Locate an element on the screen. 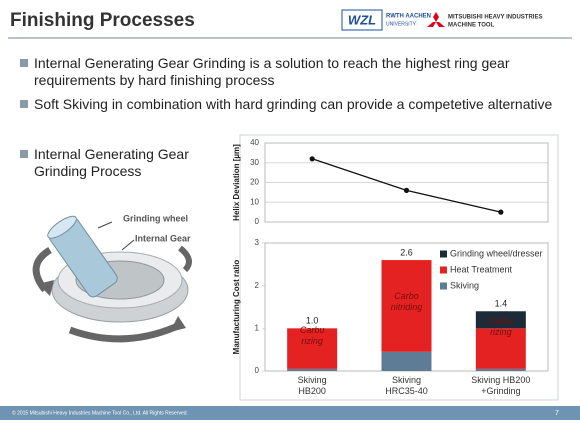  total-label: 2.6 is located at coordinates (406, 252).